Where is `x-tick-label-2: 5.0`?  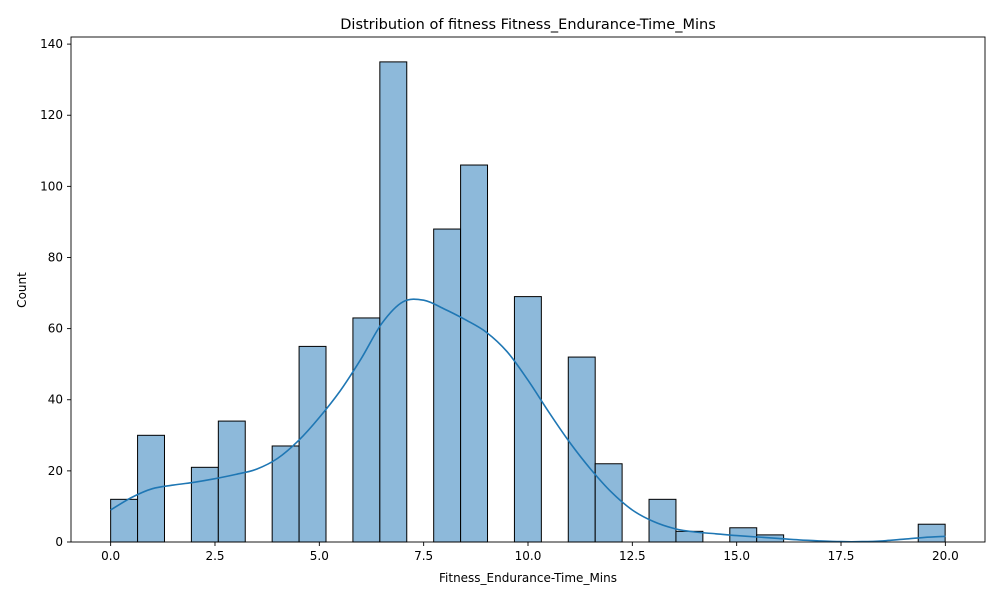 x-tick-label-2: 5.0 is located at coordinates (319, 556).